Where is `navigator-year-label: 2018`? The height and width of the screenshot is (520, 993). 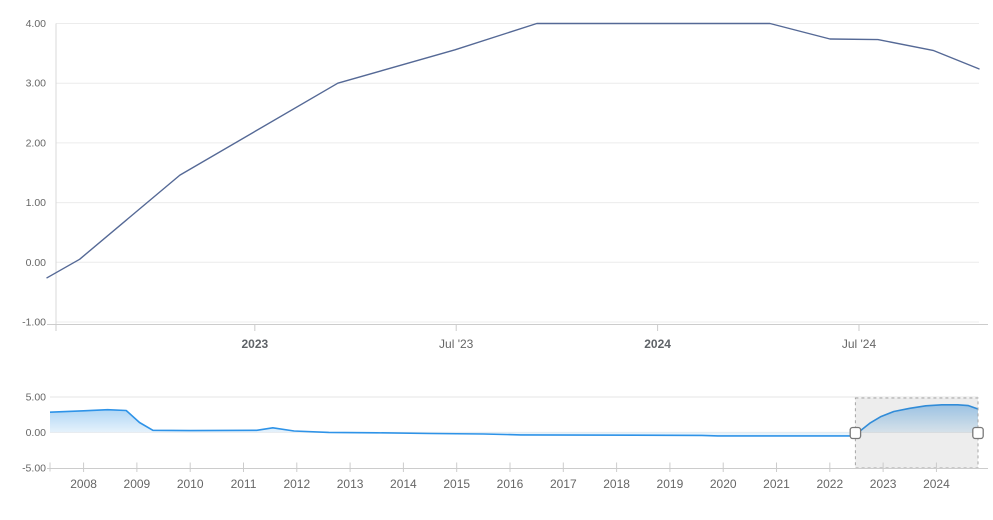 navigator-year-label: 2018 is located at coordinates (616, 484).